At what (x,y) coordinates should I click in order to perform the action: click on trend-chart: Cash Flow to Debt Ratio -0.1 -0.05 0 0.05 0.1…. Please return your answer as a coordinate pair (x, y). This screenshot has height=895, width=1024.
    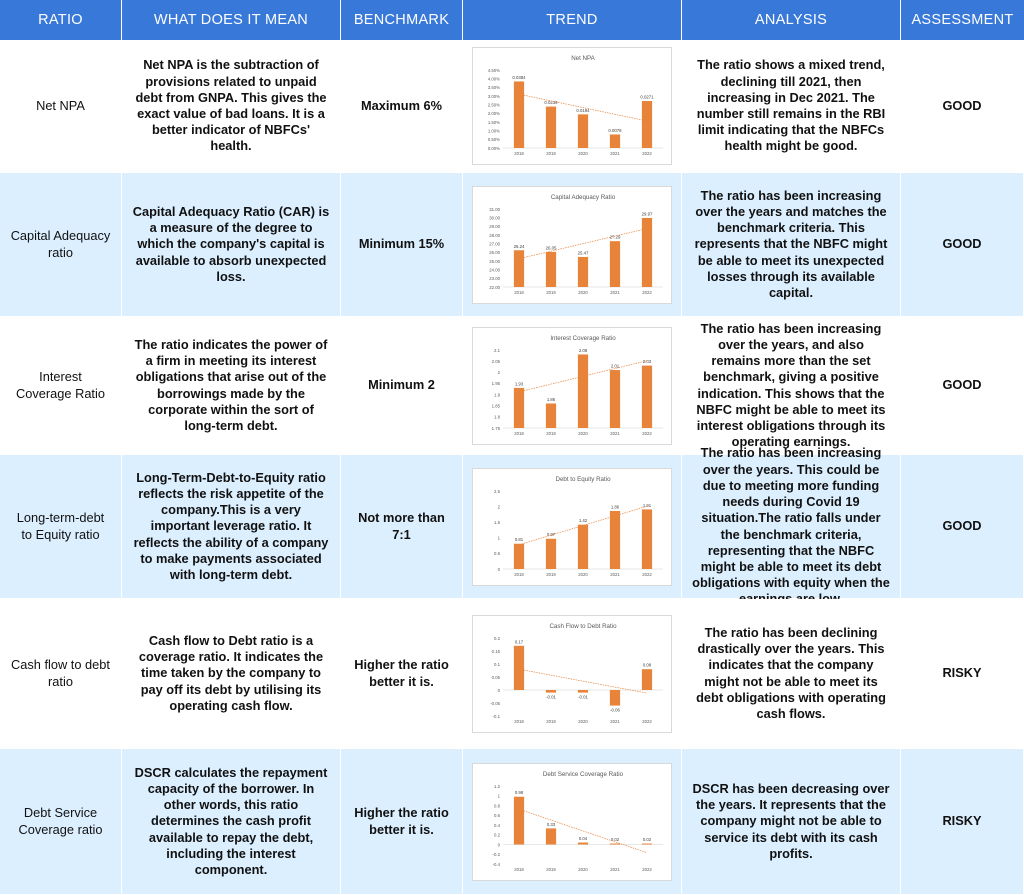
    Looking at the image, I should click on (572, 673).